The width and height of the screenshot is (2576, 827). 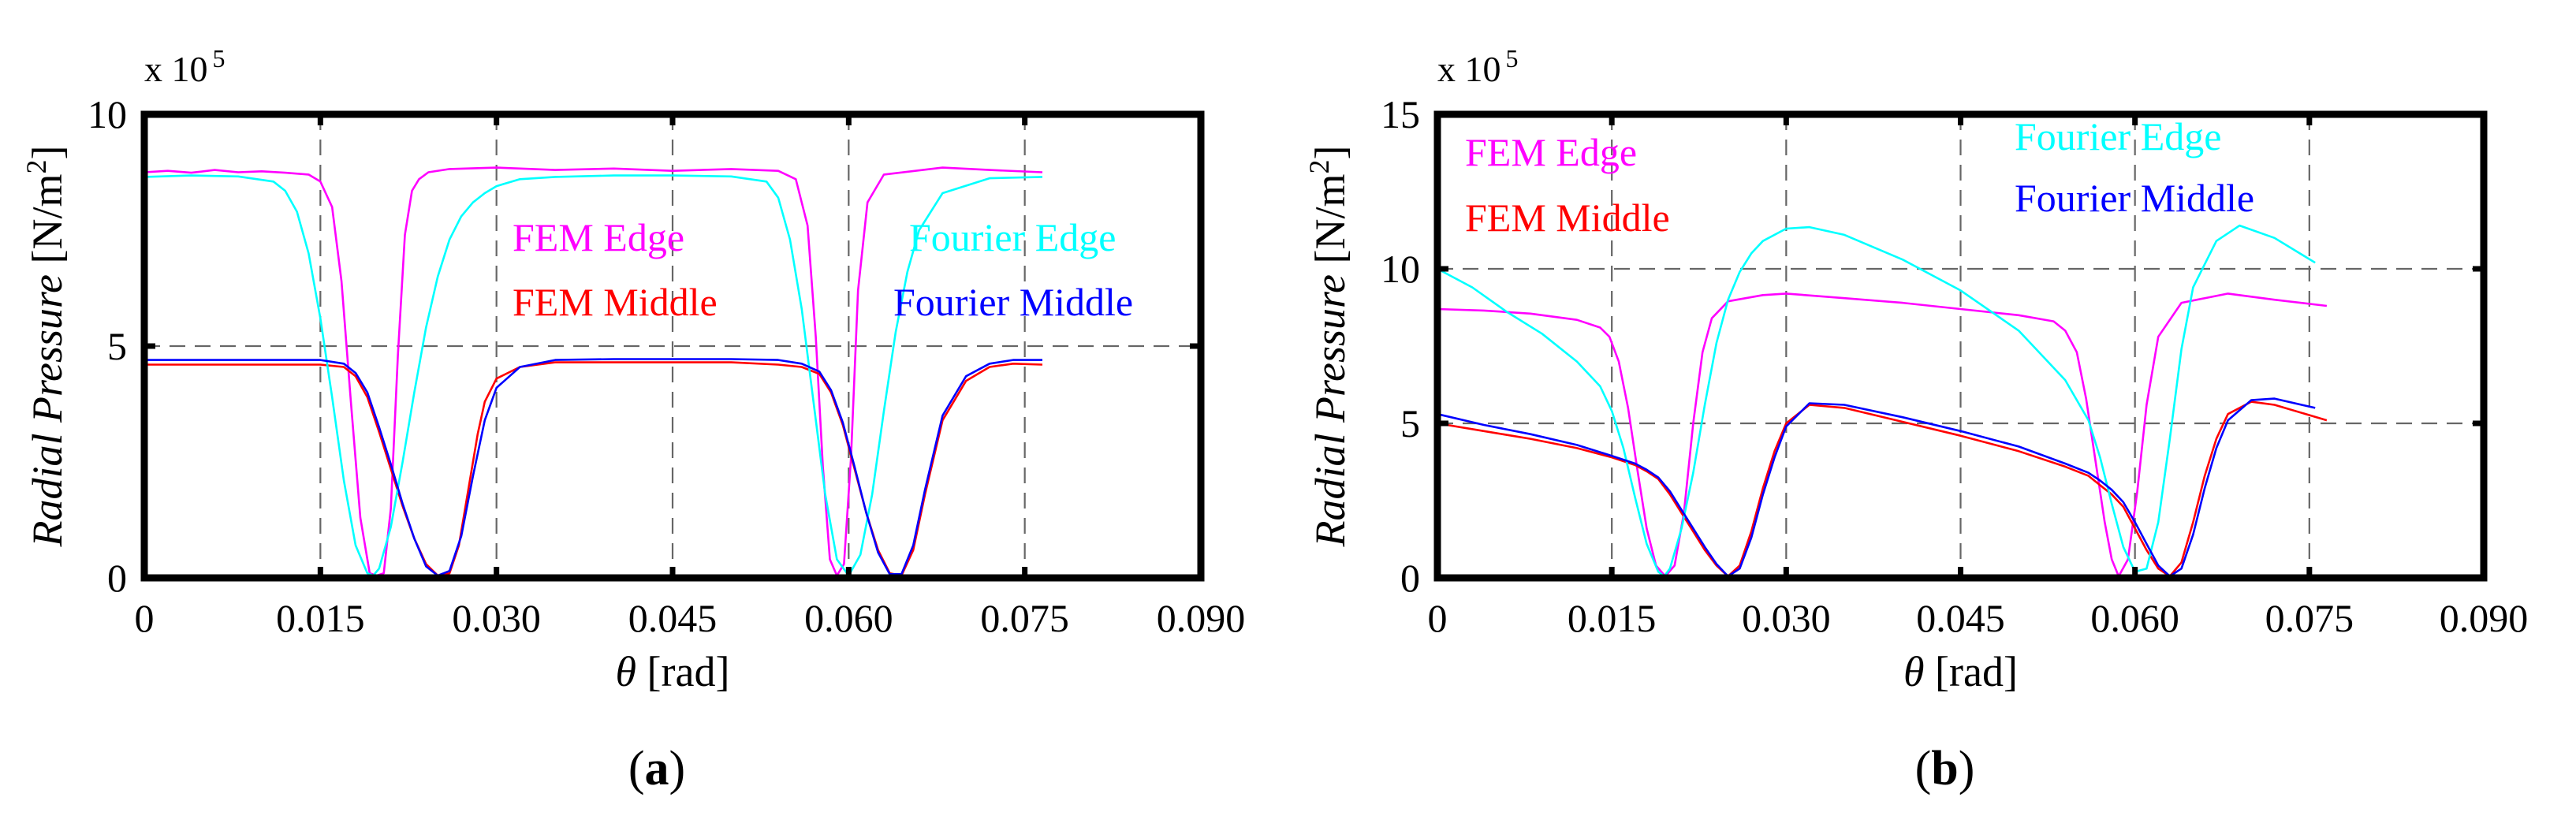 What do you see at coordinates (849, 618) in the screenshot?
I see `x-tick-label-a-4: 0.060` at bounding box center [849, 618].